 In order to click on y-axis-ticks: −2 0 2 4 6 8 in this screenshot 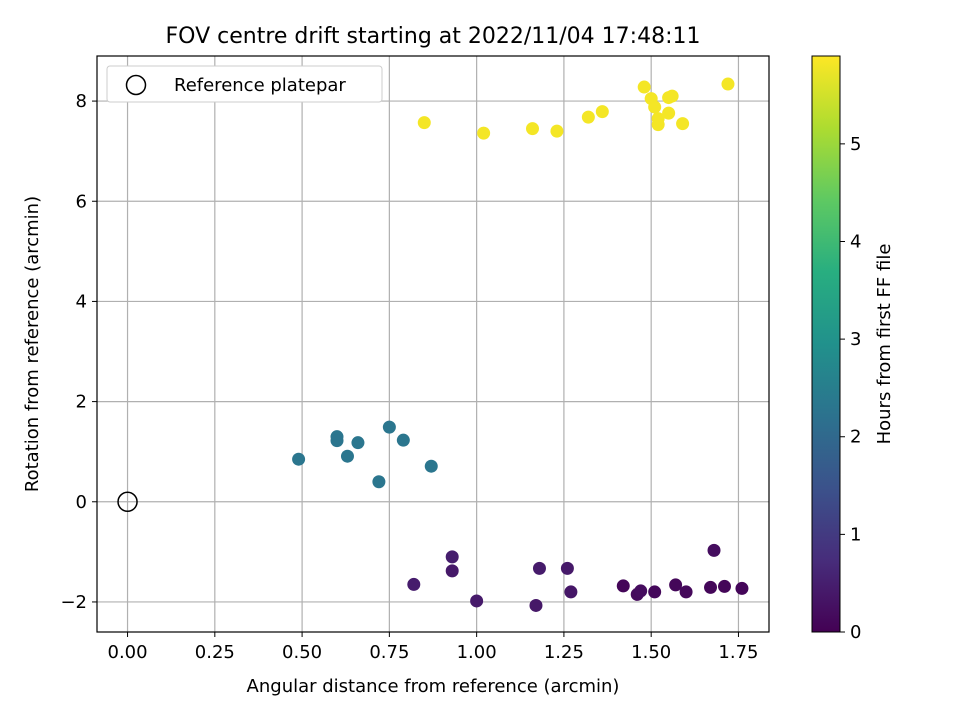, I will do `click(78, 352)`.